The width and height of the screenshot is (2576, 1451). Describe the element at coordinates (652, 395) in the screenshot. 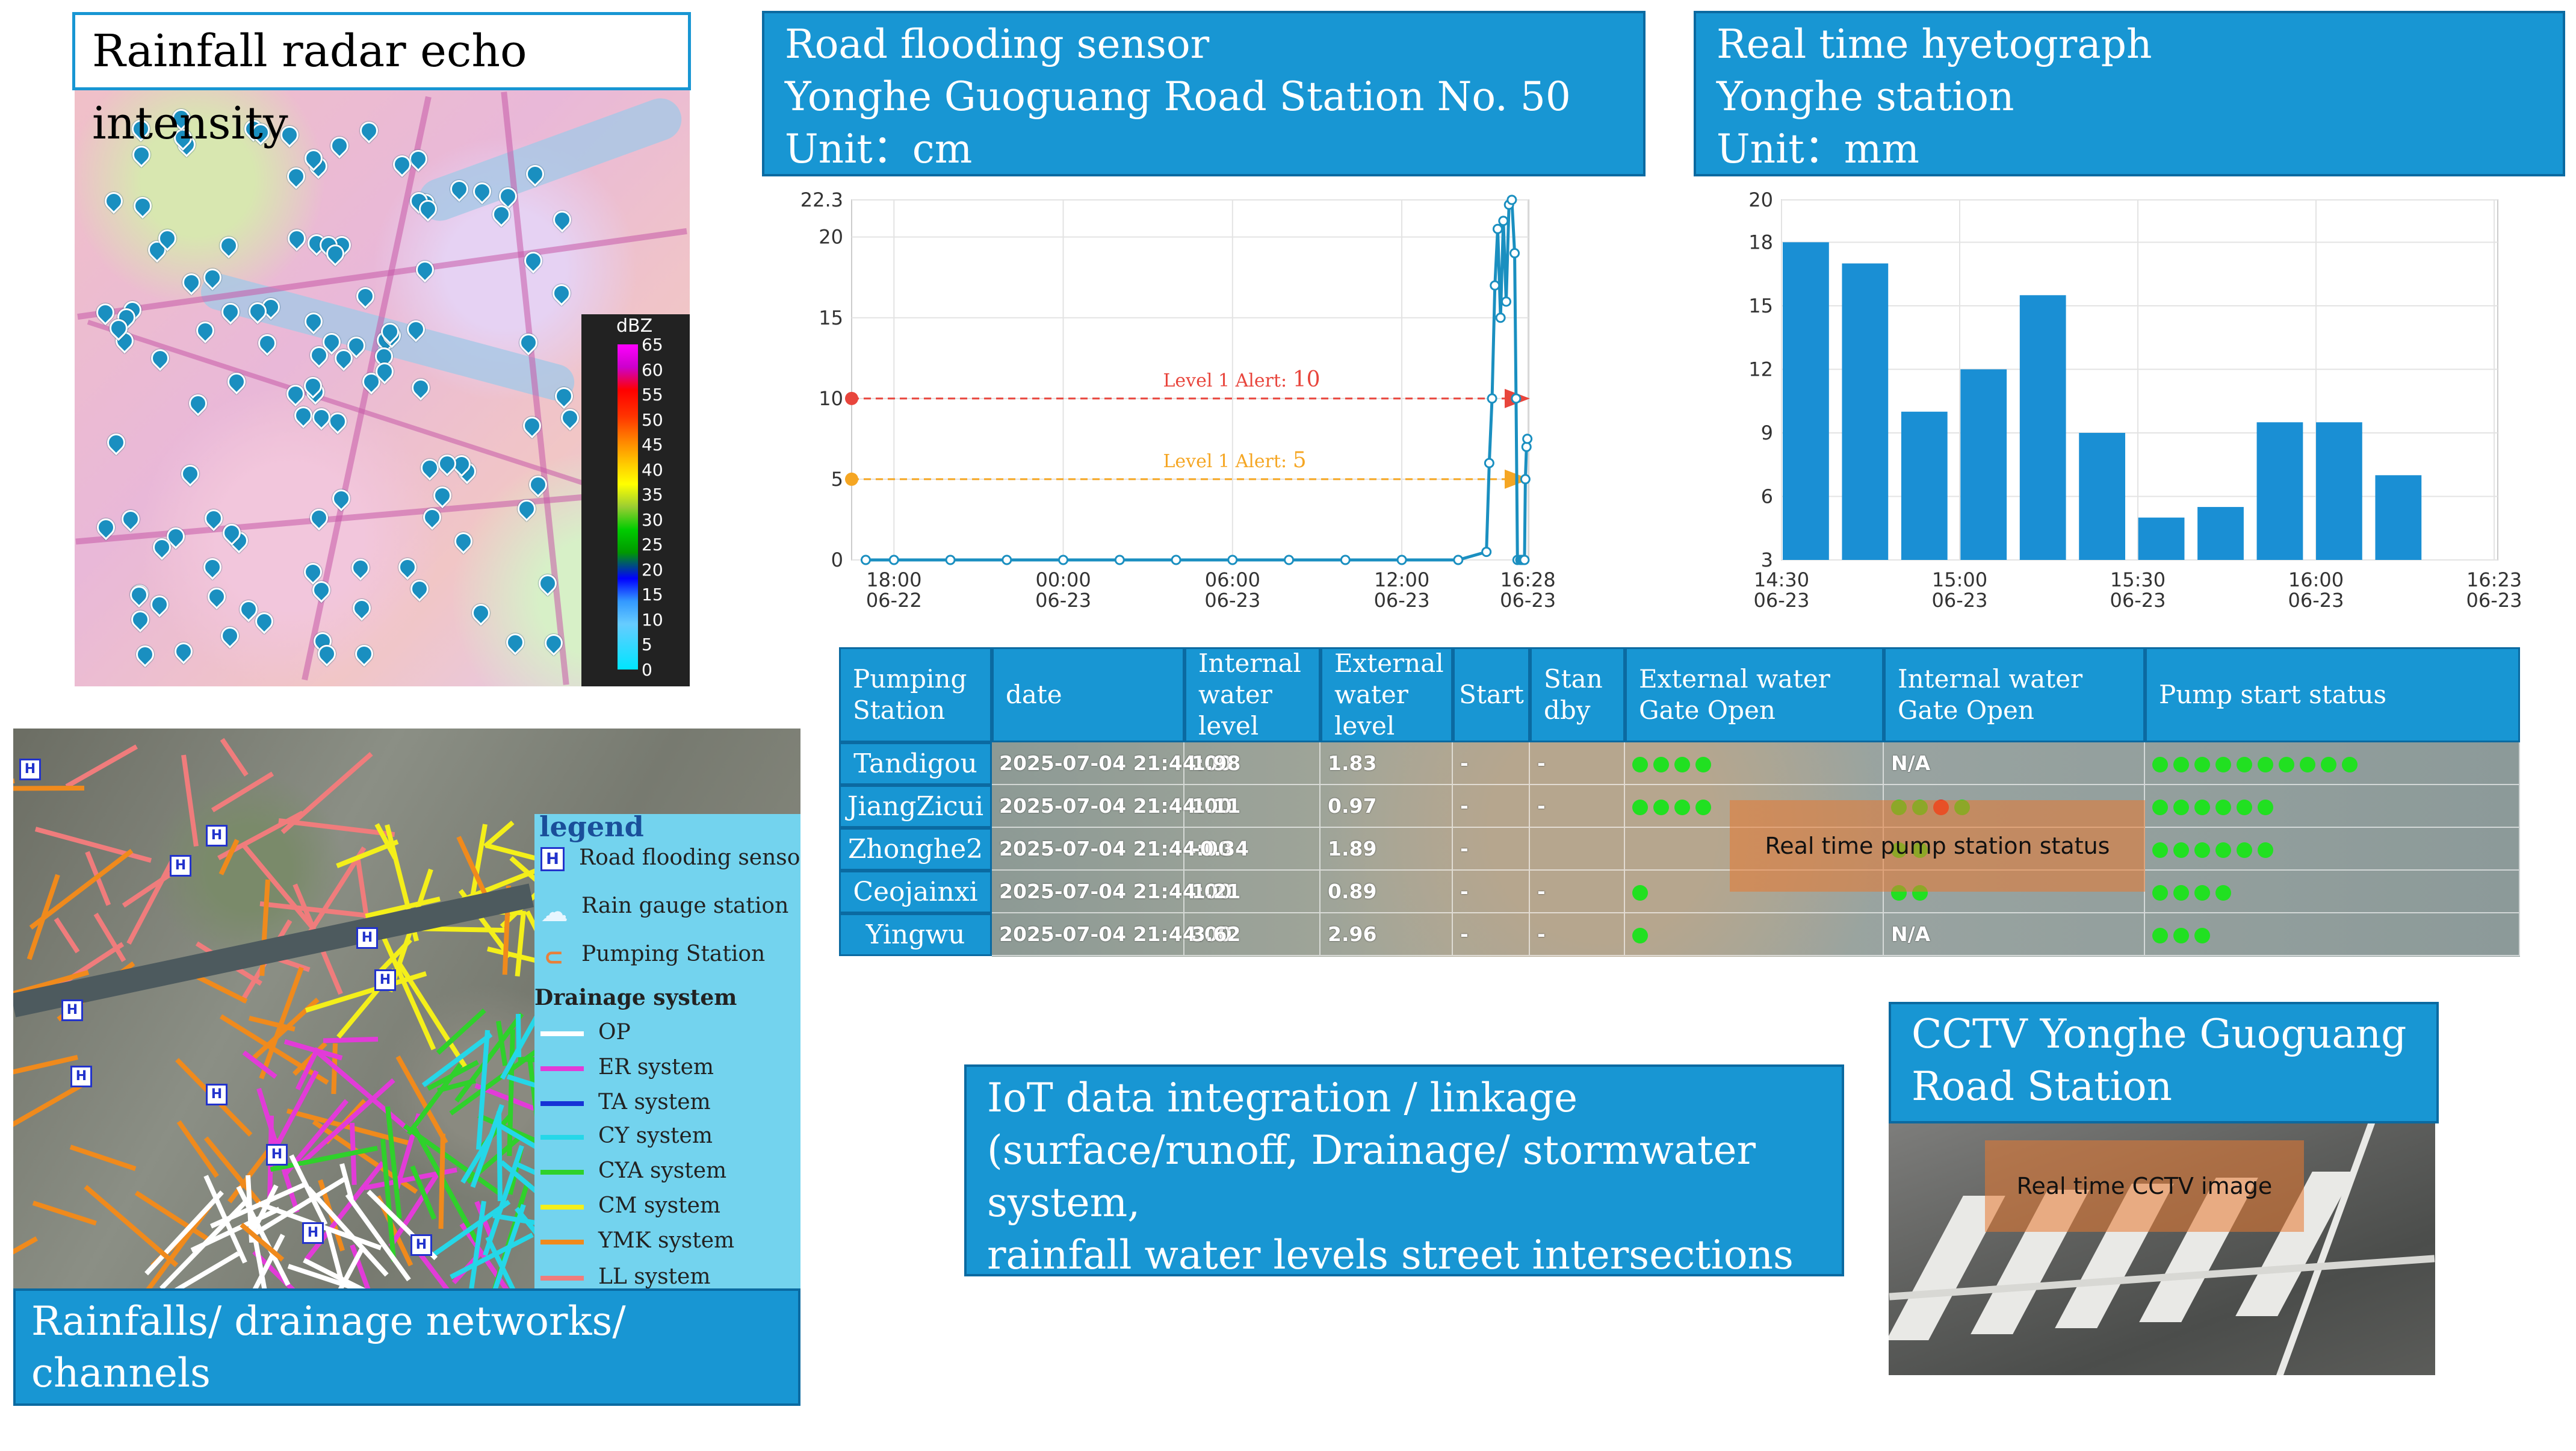

I see `dbz-tick-label: 55` at that location.